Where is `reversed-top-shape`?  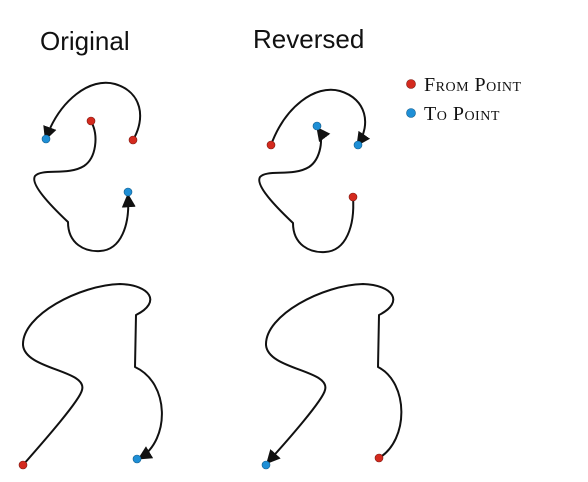
reversed-top-shape is located at coordinates (314, 171).